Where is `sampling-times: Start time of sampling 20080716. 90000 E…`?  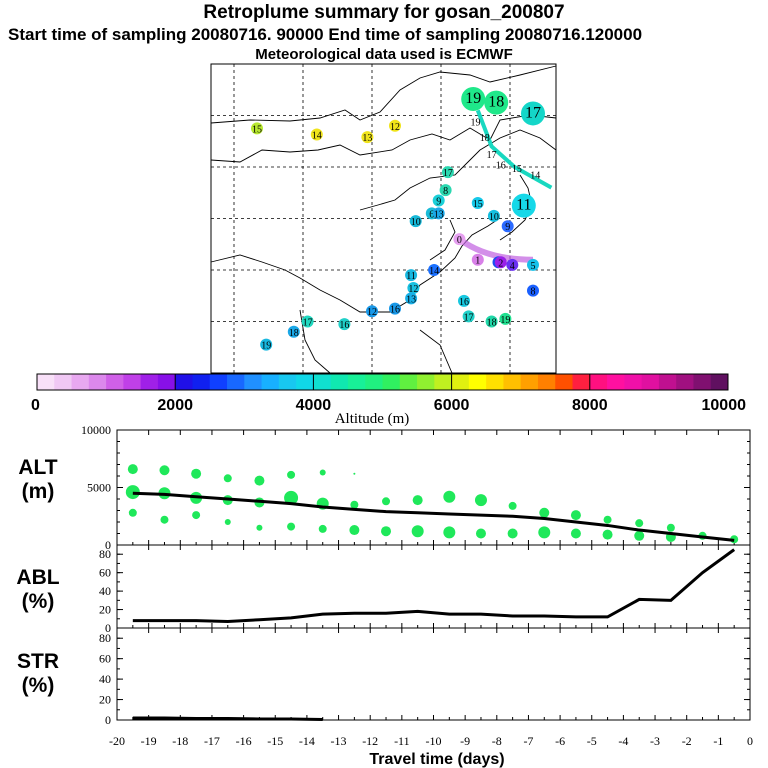 sampling-times: Start time of sampling 20080716. 90000 E… is located at coordinates (325, 34).